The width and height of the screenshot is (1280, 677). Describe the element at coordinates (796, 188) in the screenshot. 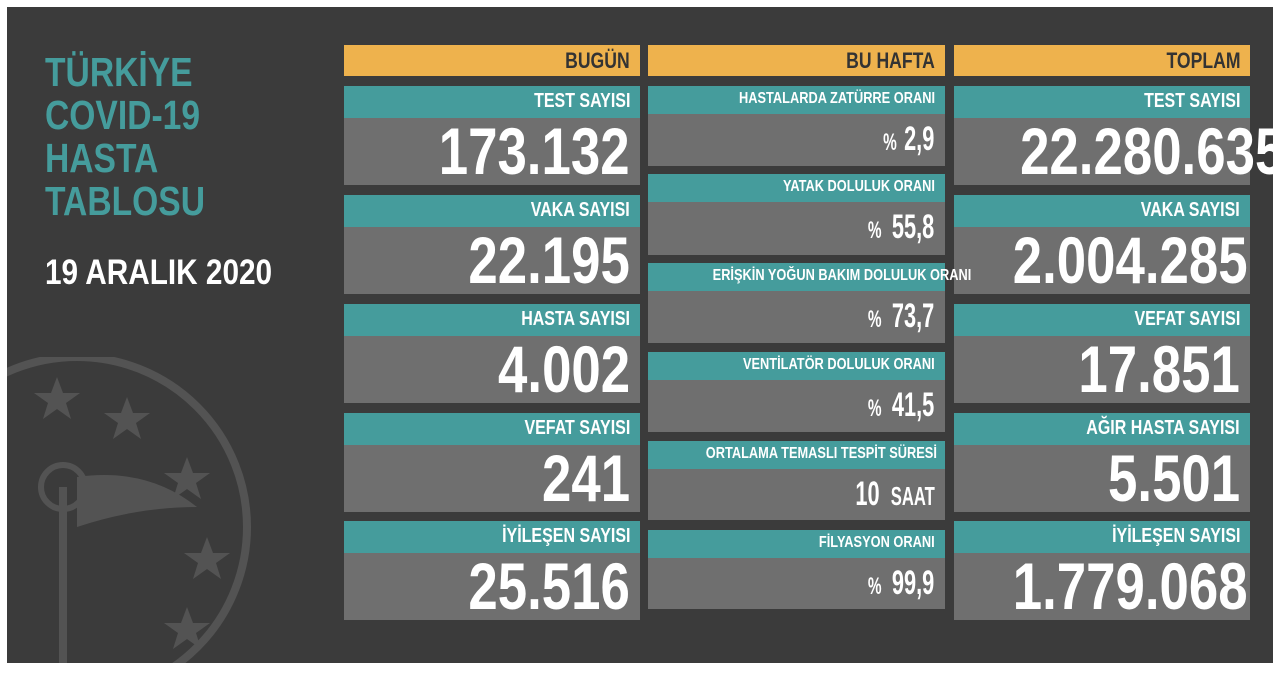

I see `stat-label: YATAK DOLULUK ORANI` at that location.